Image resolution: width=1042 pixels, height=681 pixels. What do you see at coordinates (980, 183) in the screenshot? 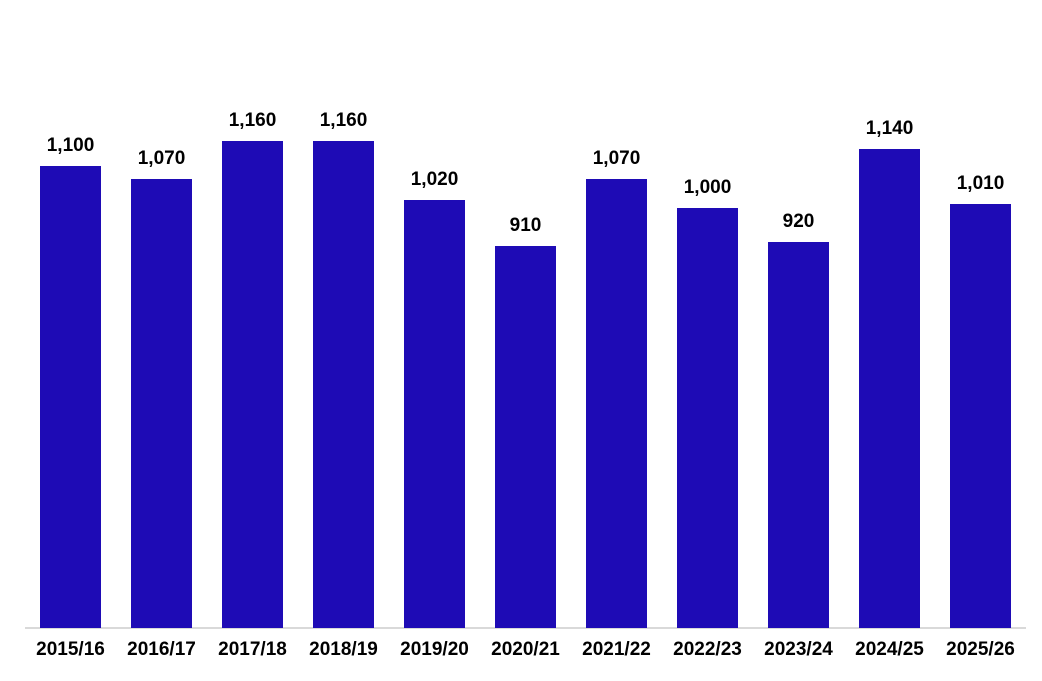
I see `bar-value-label: 1,010` at bounding box center [980, 183].